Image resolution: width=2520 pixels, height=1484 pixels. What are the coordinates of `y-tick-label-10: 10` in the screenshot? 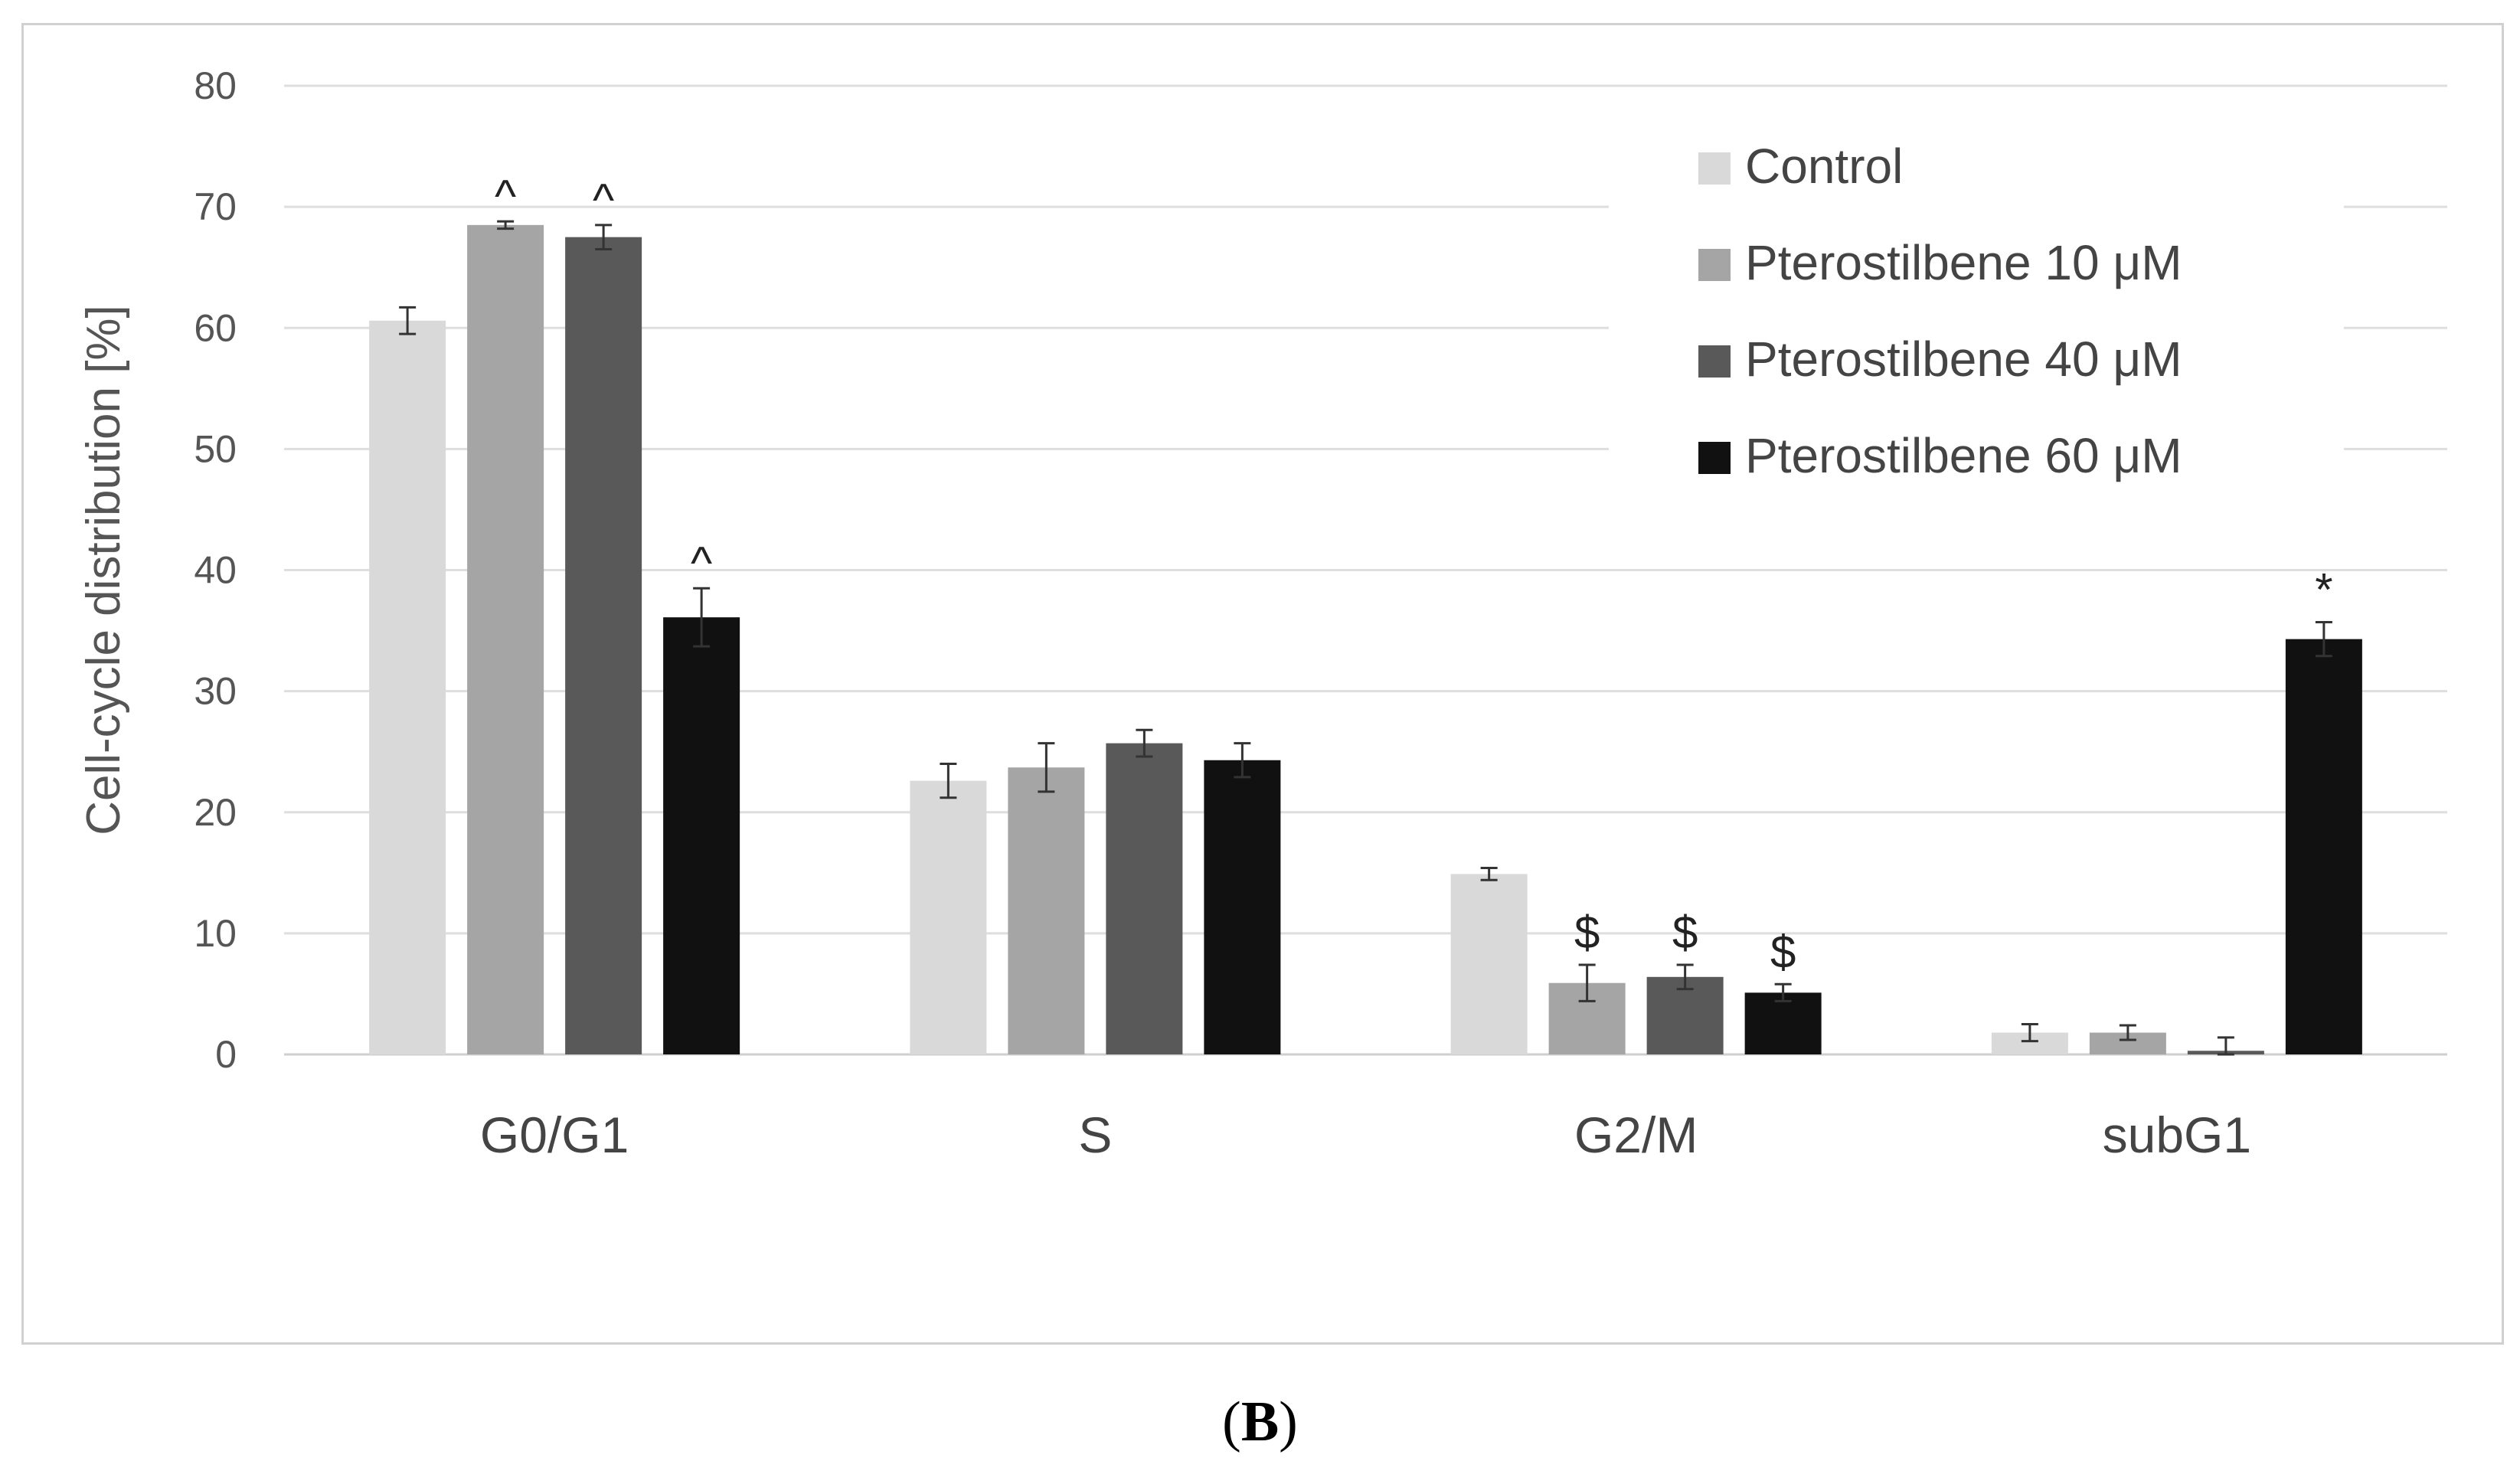 It's located at (215, 933).